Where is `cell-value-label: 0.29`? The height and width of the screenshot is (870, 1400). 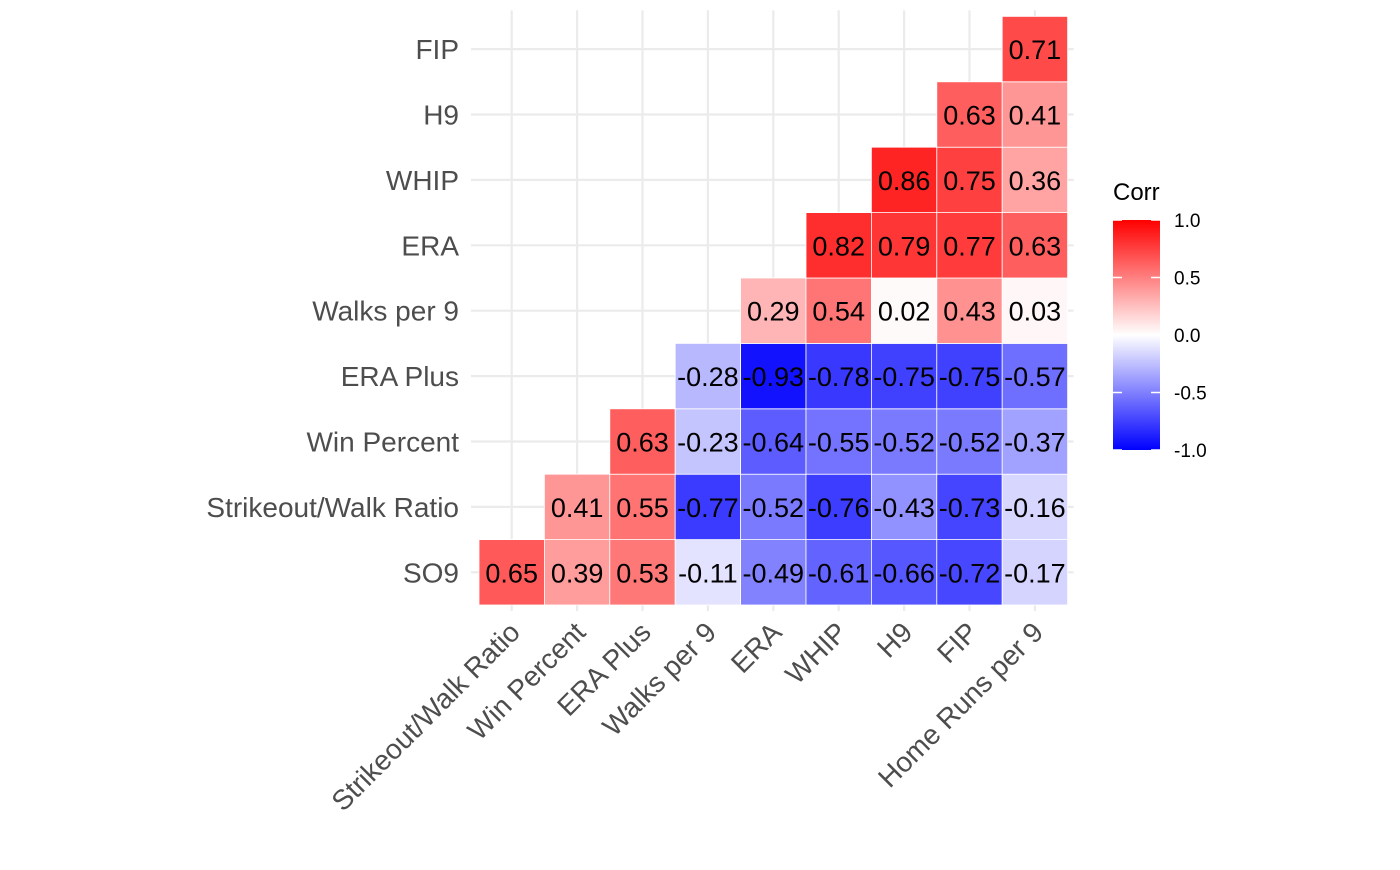 cell-value-label: 0.29 is located at coordinates (773, 312).